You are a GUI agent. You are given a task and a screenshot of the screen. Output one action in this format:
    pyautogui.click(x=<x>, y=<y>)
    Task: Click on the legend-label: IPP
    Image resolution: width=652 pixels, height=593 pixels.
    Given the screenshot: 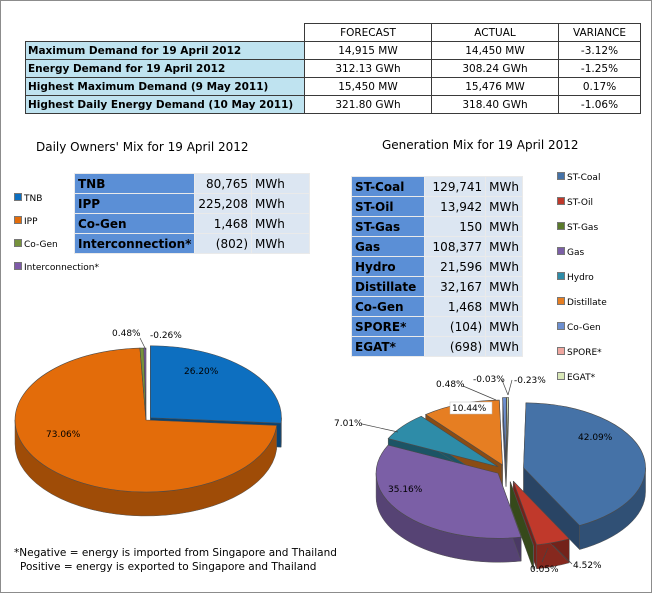 What is the action you would take?
    pyautogui.click(x=31, y=222)
    